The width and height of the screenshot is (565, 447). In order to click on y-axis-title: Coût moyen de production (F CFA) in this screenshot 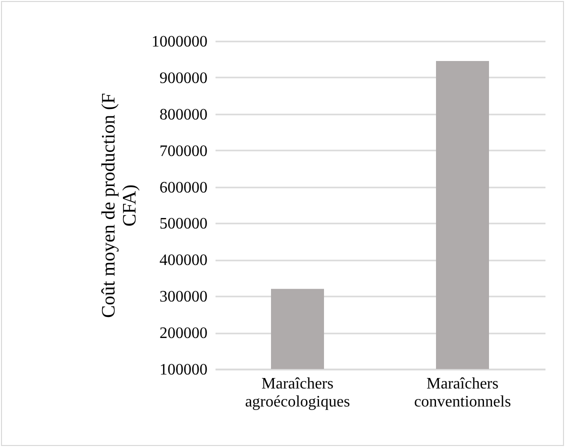, I will do `click(119, 205)`.